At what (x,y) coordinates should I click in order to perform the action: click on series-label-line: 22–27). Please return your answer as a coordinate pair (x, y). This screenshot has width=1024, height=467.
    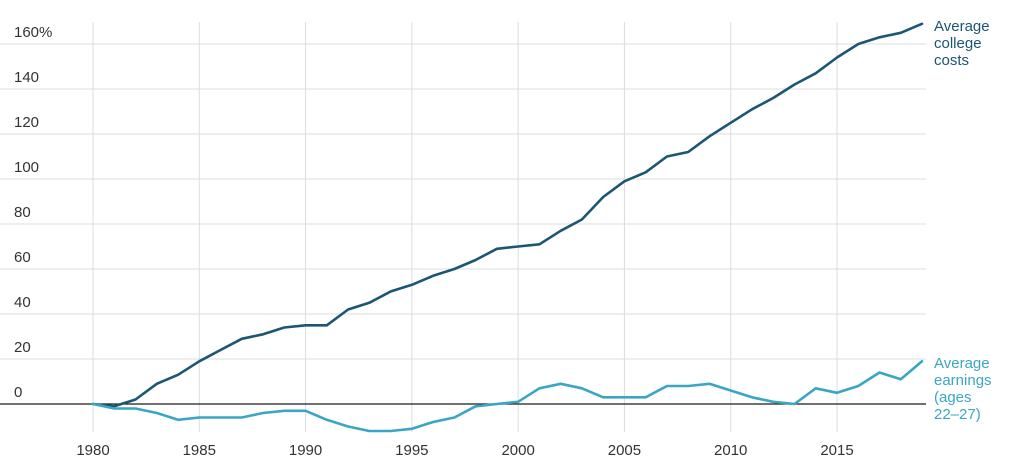
    Looking at the image, I should click on (957, 414).